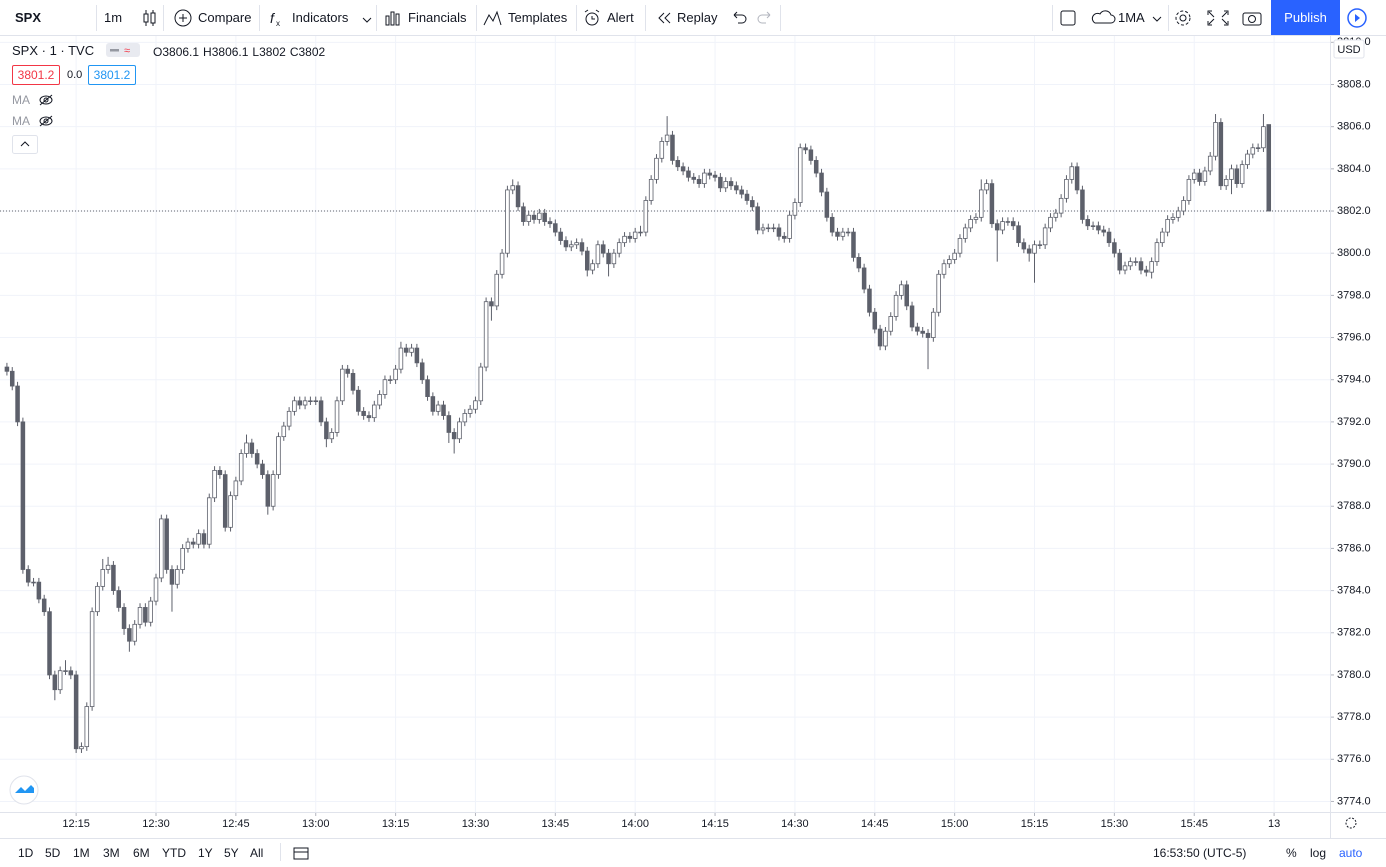 Image resolution: width=1386 pixels, height=867 pixels. Describe the element at coordinates (875, 824) in the screenshot. I see `x-tick-label: 14:45` at that location.